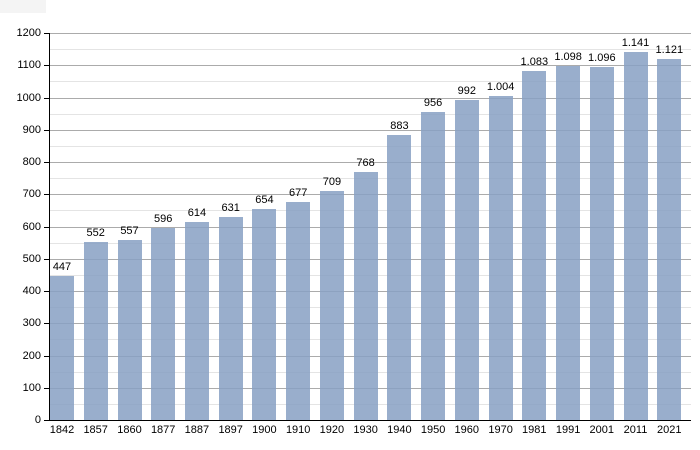 This screenshot has height=450, width=700. Describe the element at coordinates (49, 227) in the screenshot. I see `y-axis-line` at that location.